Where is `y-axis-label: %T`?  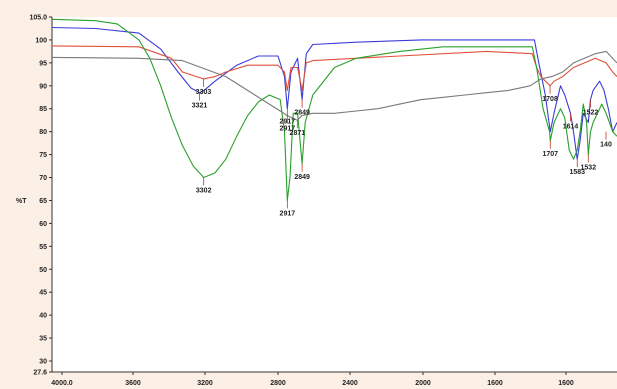
y-axis-label: %T is located at coordinates (21, 201).